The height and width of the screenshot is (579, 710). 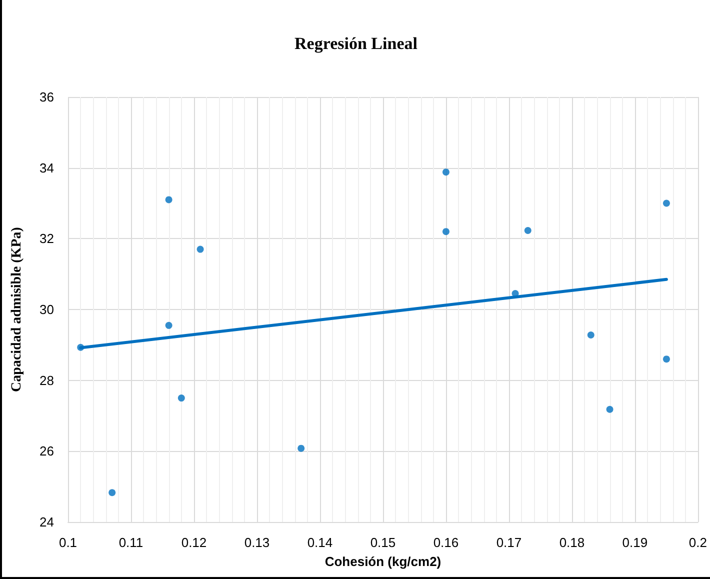 What do you see at coordinates (17, 309) in the screenshot?
I see `y-axis-title: Capacidad admisible (KPa)` at bounding box center [17, 309].